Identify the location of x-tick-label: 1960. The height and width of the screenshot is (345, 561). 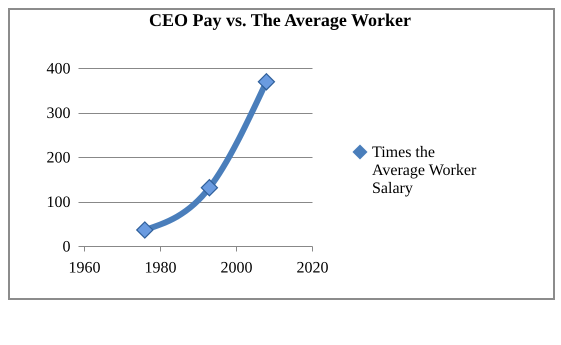
(84, 268).